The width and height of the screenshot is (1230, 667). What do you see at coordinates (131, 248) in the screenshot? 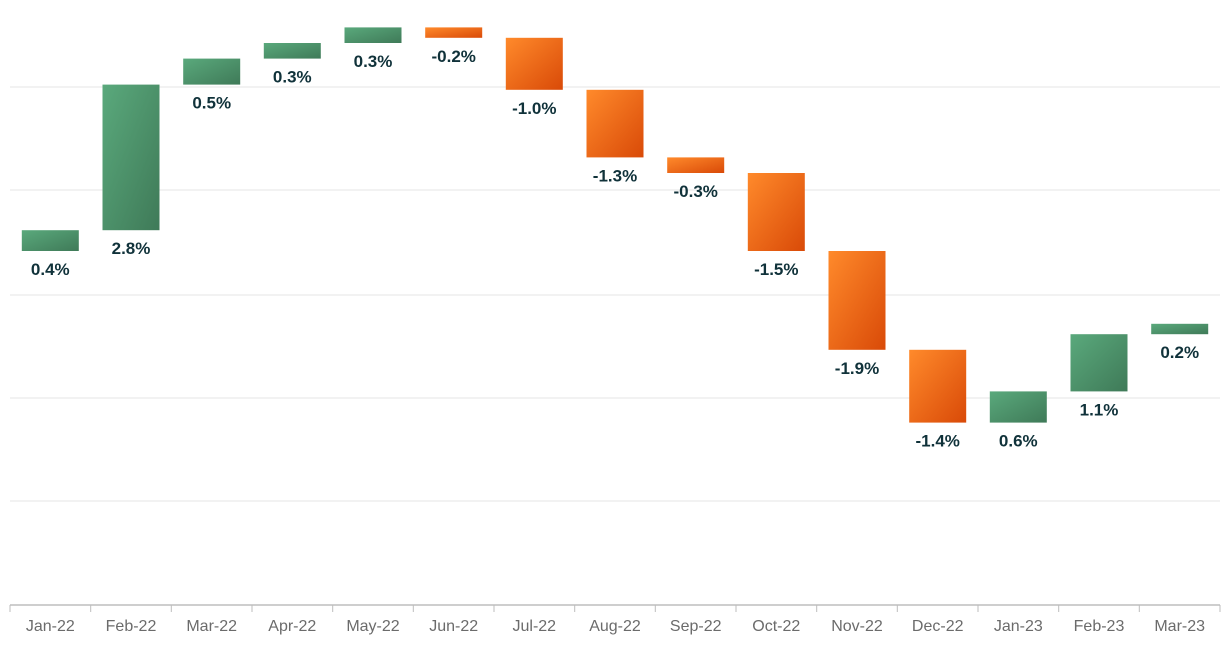
I see `data-label: 2.8%` at bounding box center [131, 248].